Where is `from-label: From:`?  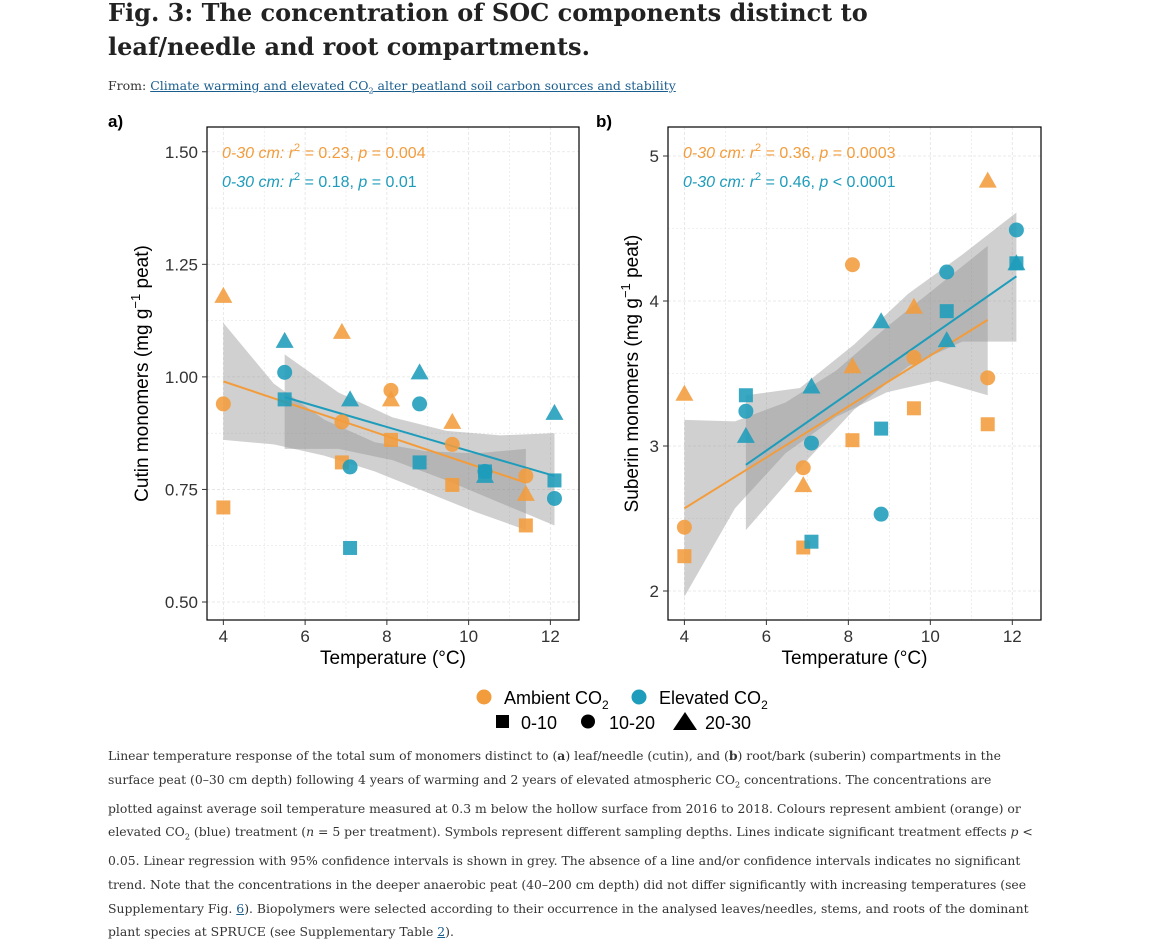
from-label: From: is located at coordinates (129, 85).